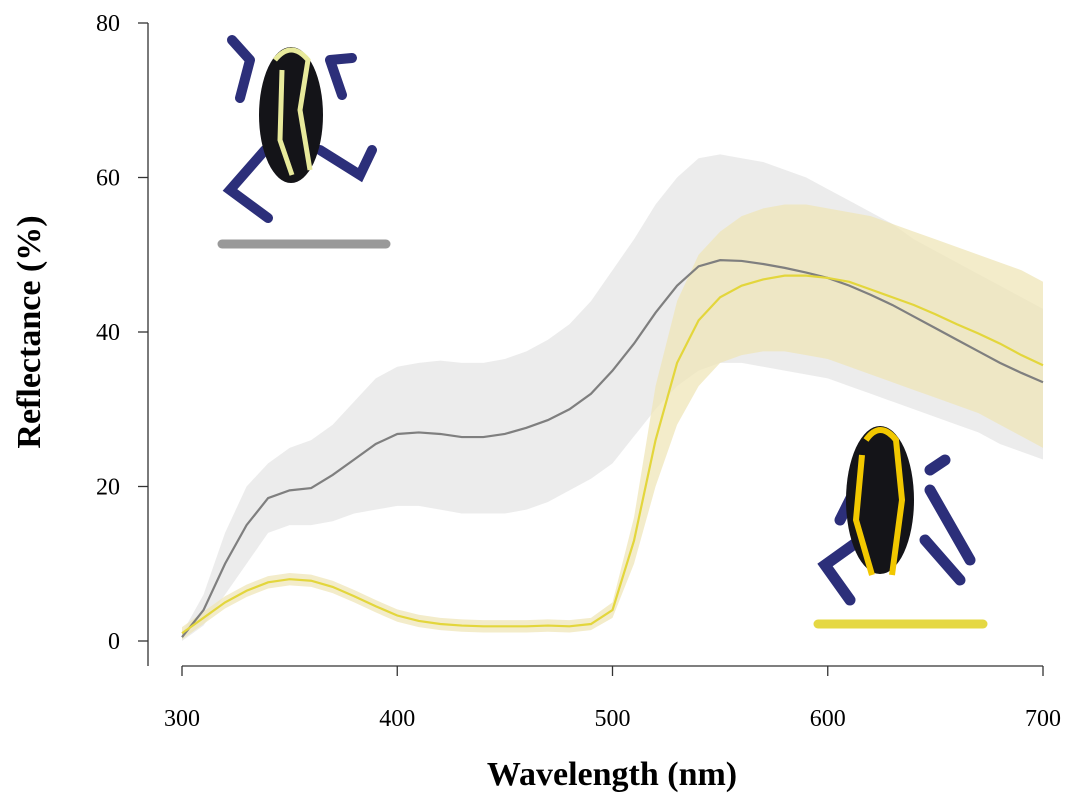 Image resolution: width=1076 pixels, height=806 pixels. What do you see at coordinates (114, 642) in the screenshot?
I see `y-tick-label: 0` at bounding box center [114, 642].